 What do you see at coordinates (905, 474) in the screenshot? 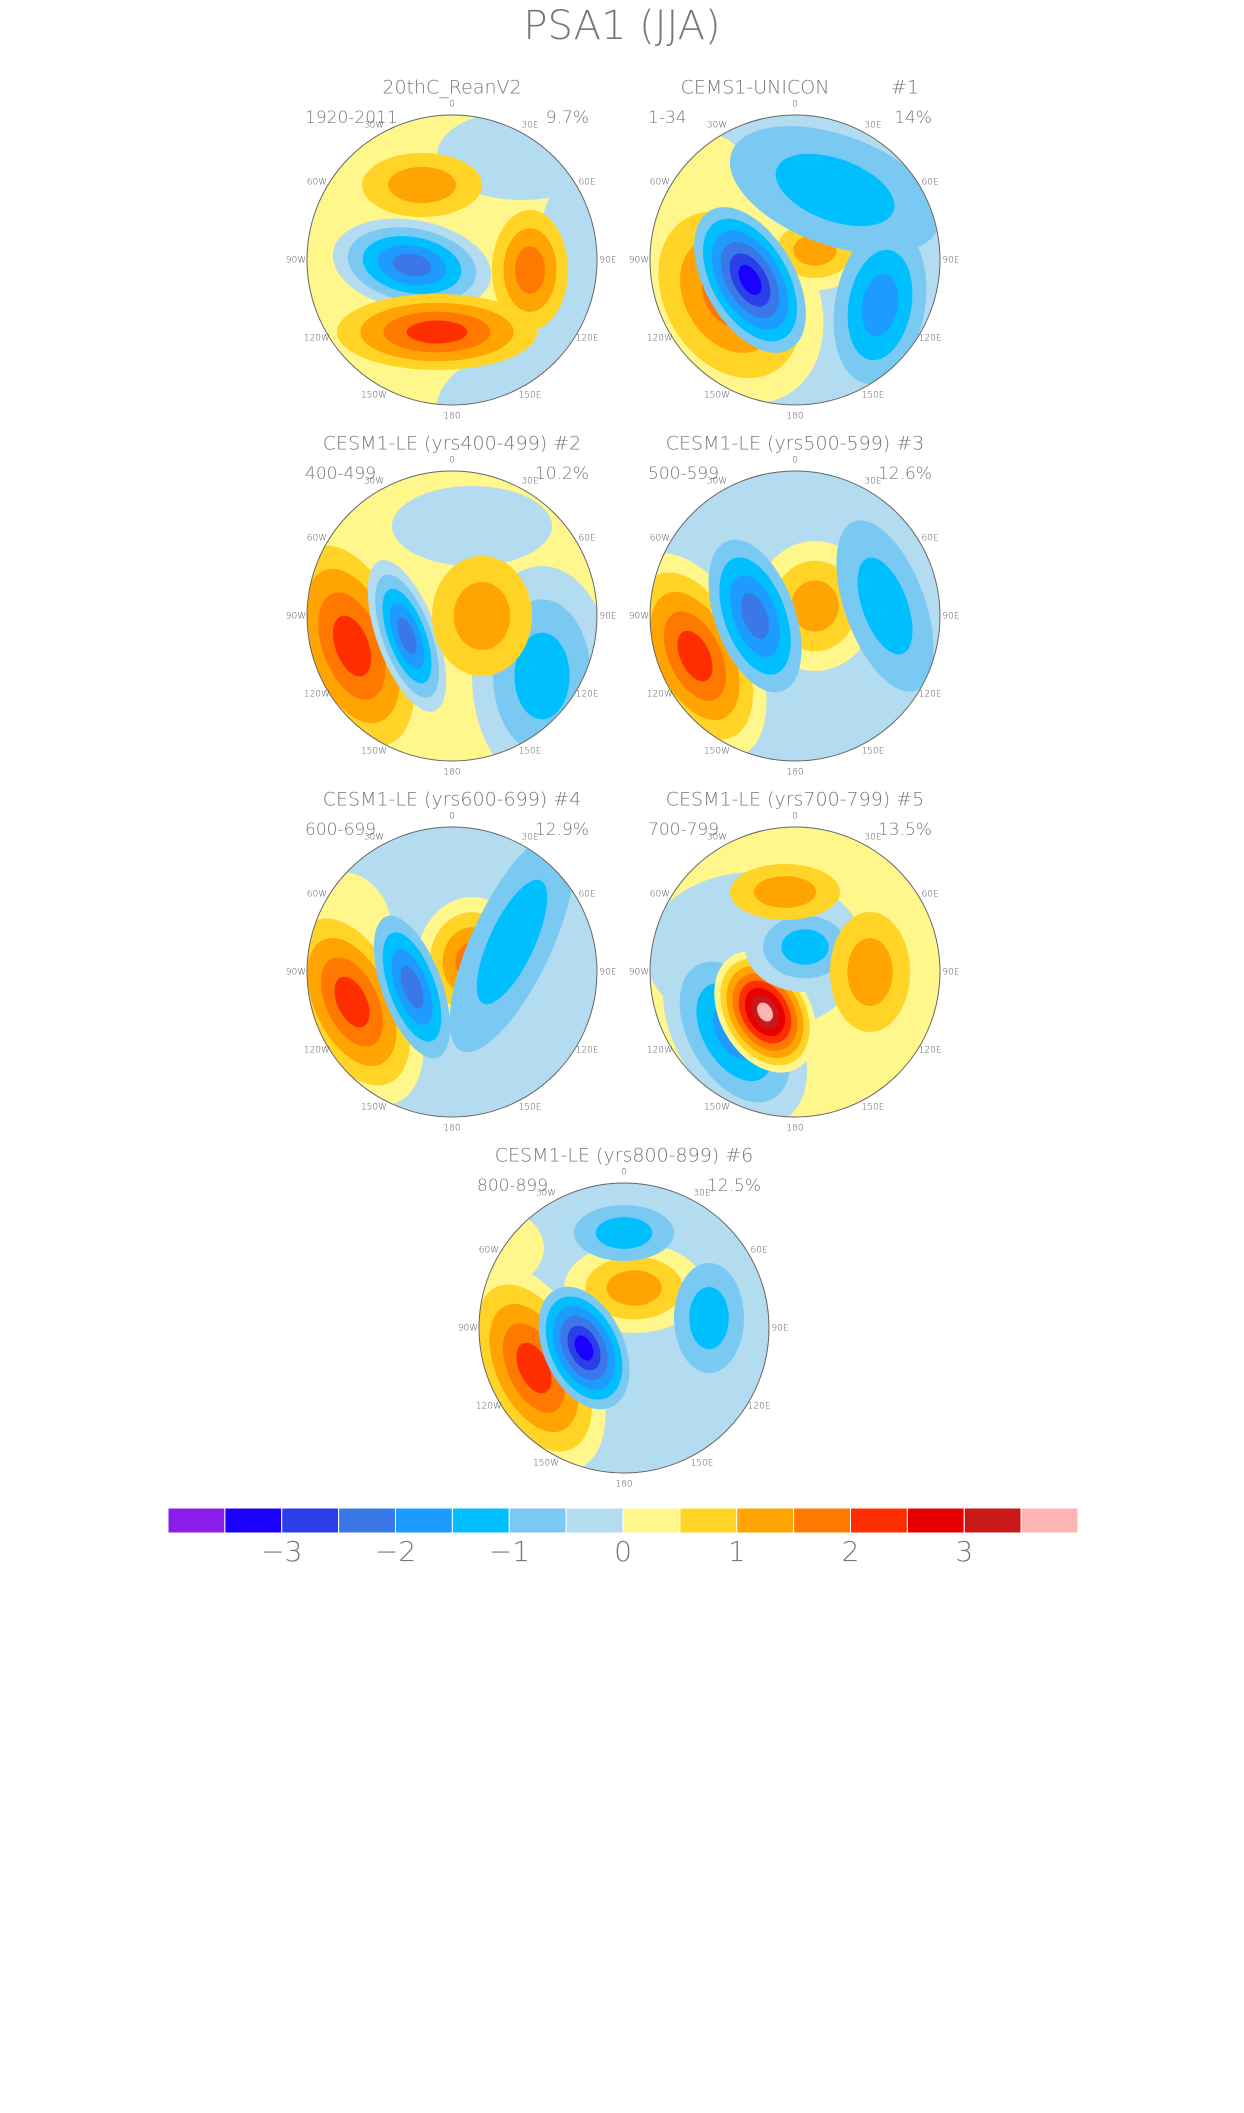
I see `panel-percent: 12.6%` at bounding box center [905, 474].